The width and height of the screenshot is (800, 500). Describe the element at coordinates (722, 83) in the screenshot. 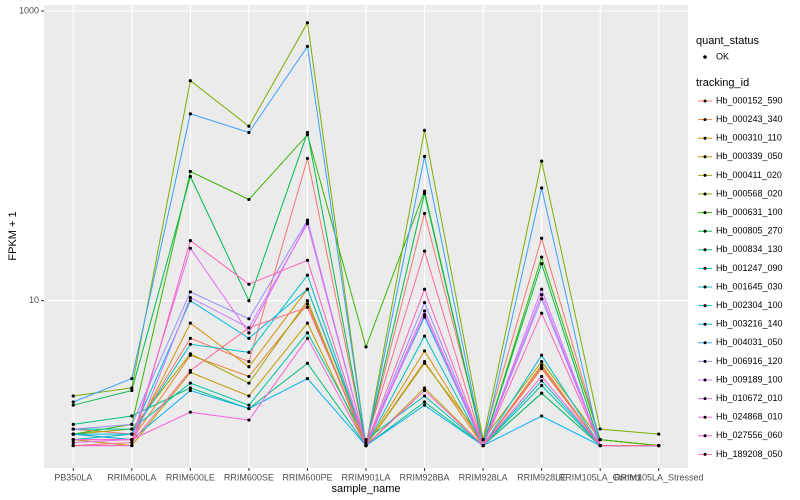

I see `legend-title: tracking_id` at that location.